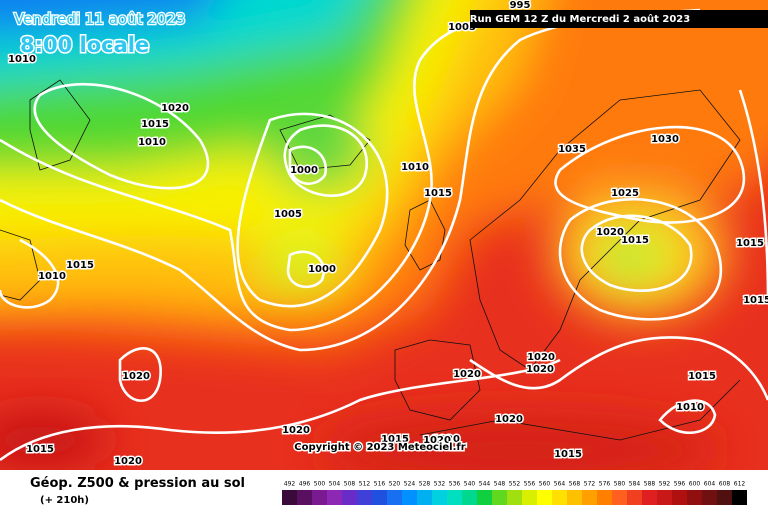 Image resolution: width=768 pixels, height=512 pixels. Describe the element at coordinates (470, 484) in the screenshot. I see `scale-label: 540` at that location.